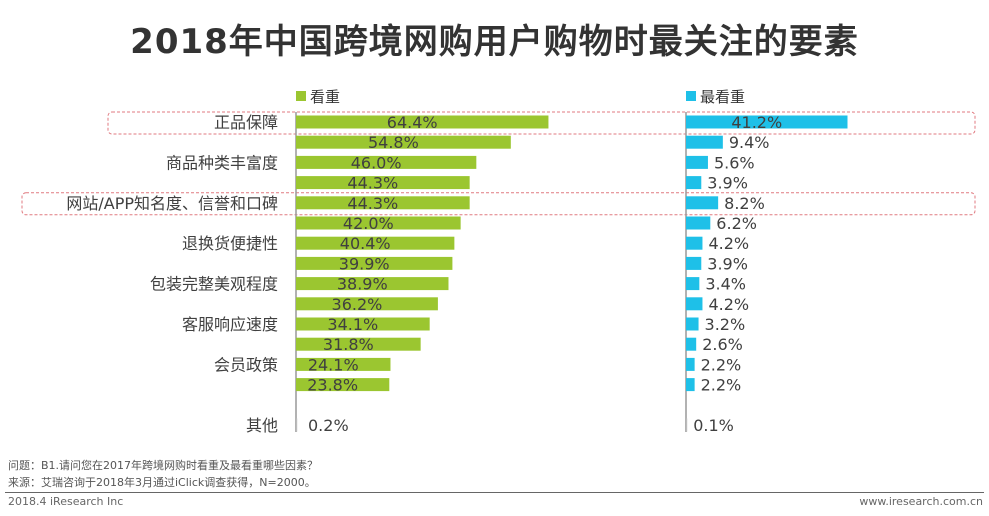 This screenshot has height=516, width=989. I want to click on legend-label: 看重, so click(325, 97).